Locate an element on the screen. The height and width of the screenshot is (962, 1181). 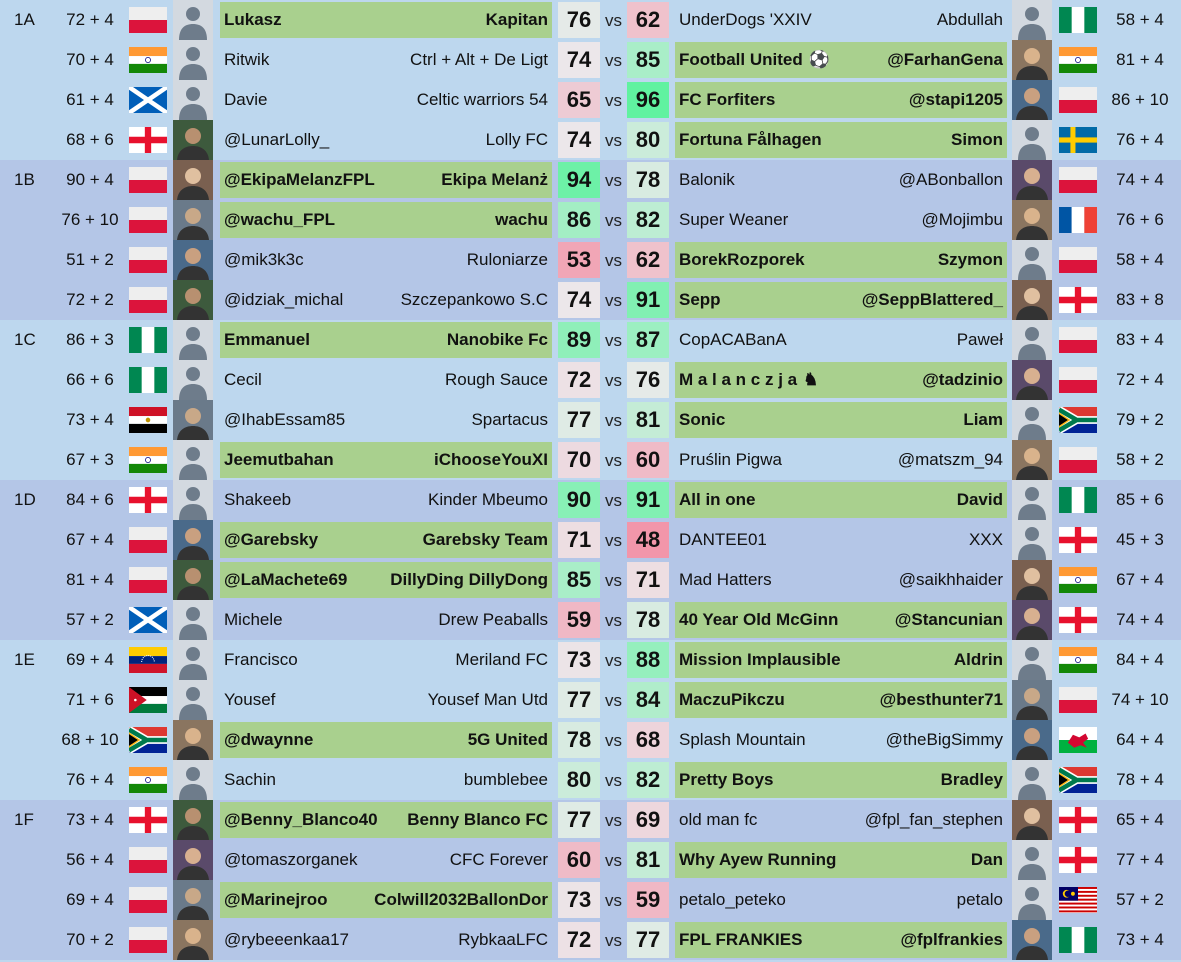
home-manager-name: @Garebsky is located at coordinates (271, 539).